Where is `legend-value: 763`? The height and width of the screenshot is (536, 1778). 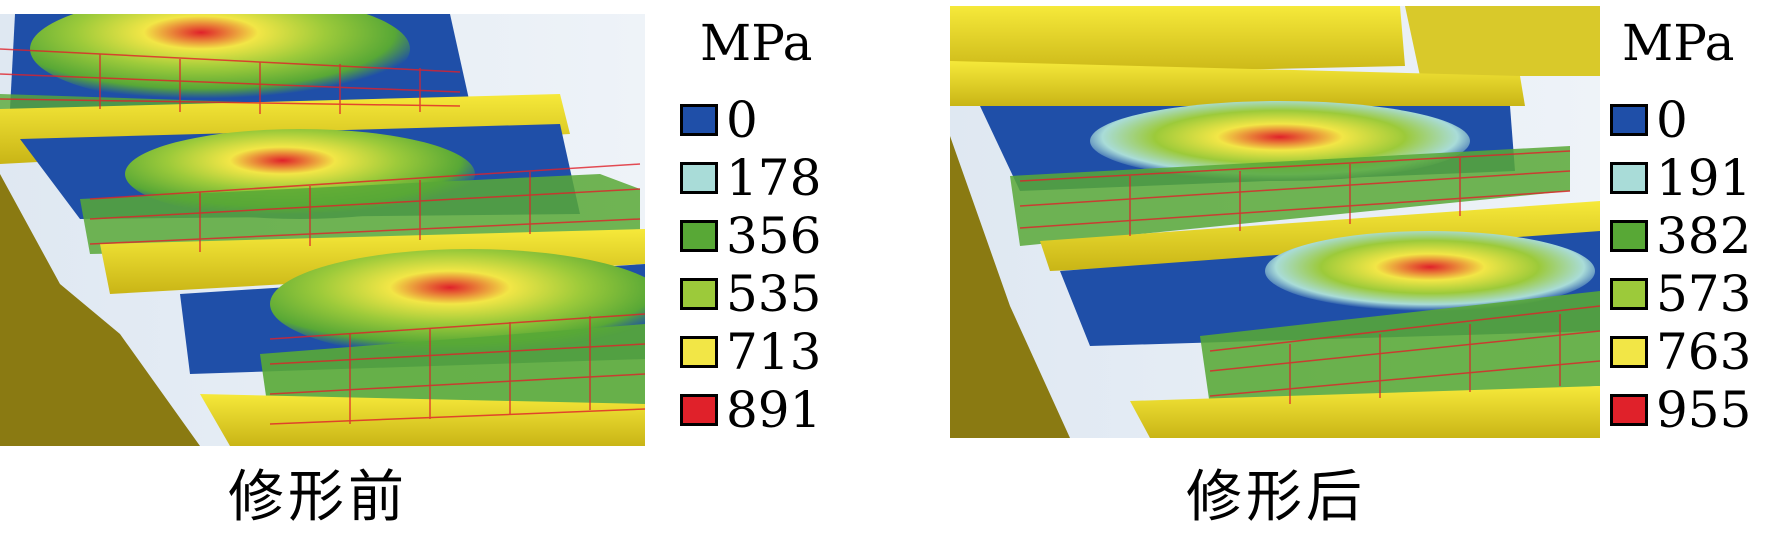 legend-value: 763 is located at coordinates (1704, 352).